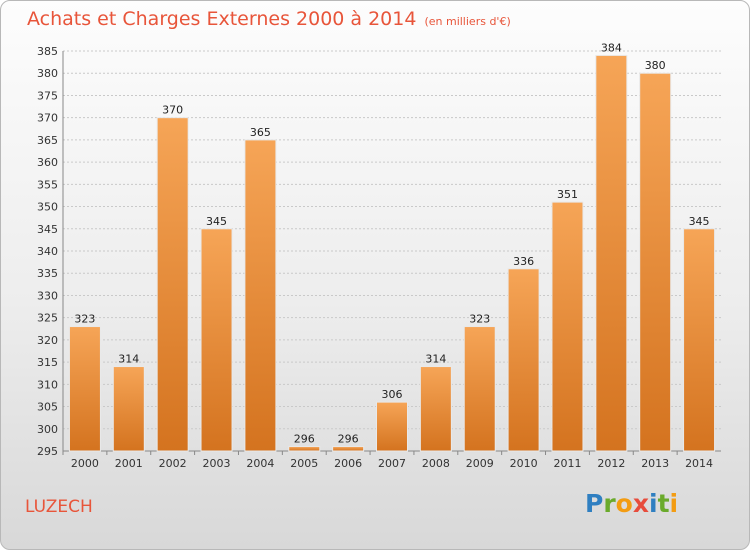 This screenshot has width=750, height=550. I want to click on data-label-2010: 336, so click(523, 261).